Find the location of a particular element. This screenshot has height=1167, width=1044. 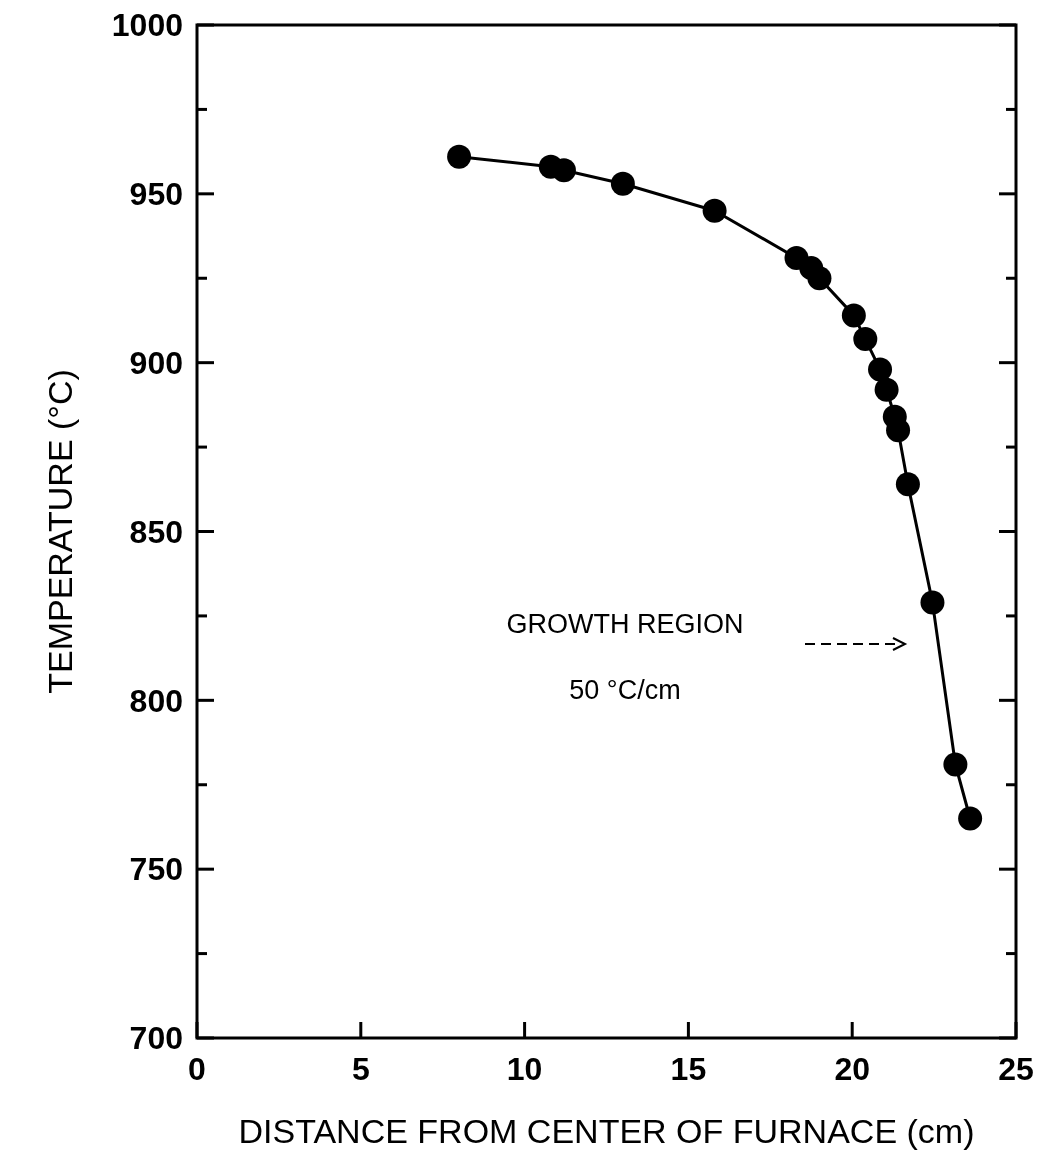

x-tick-label: 0 is located at coordinates (197, 1069).